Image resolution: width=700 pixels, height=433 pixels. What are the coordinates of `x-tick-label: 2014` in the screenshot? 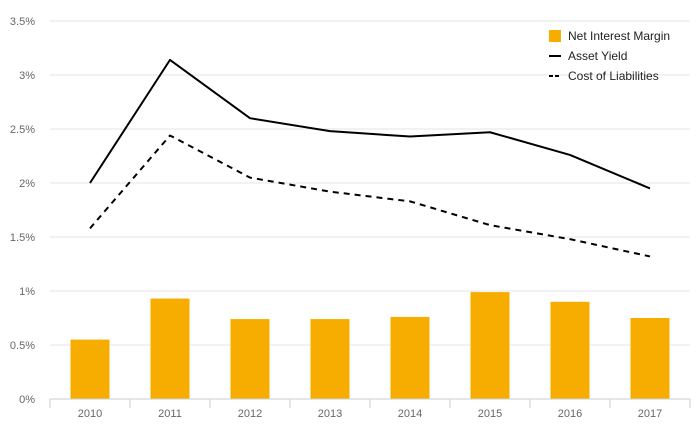 It's located at (410, 414).